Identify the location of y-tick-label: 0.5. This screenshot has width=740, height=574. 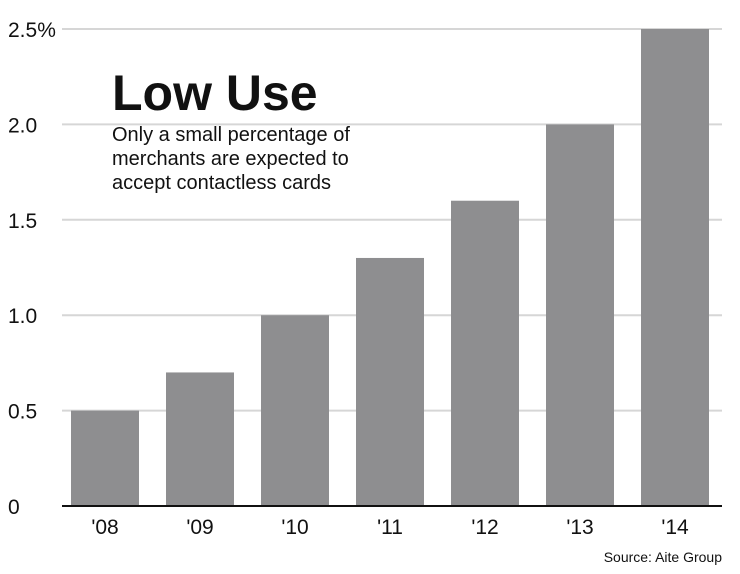
(22, 412).